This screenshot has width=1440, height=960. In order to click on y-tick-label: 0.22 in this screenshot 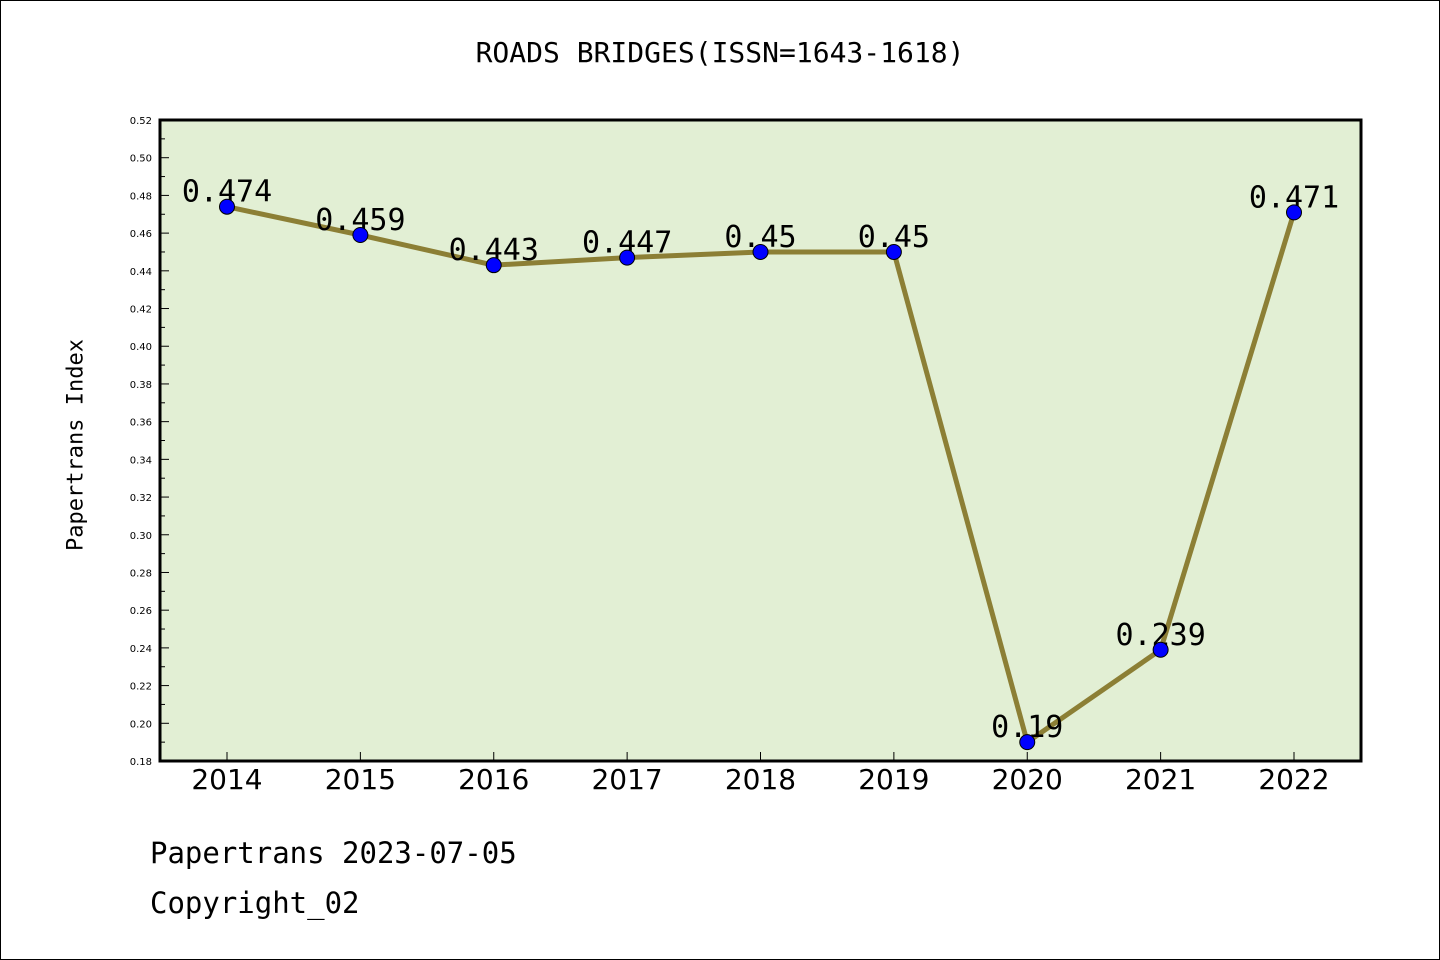, I will do `click(141, 687)`.